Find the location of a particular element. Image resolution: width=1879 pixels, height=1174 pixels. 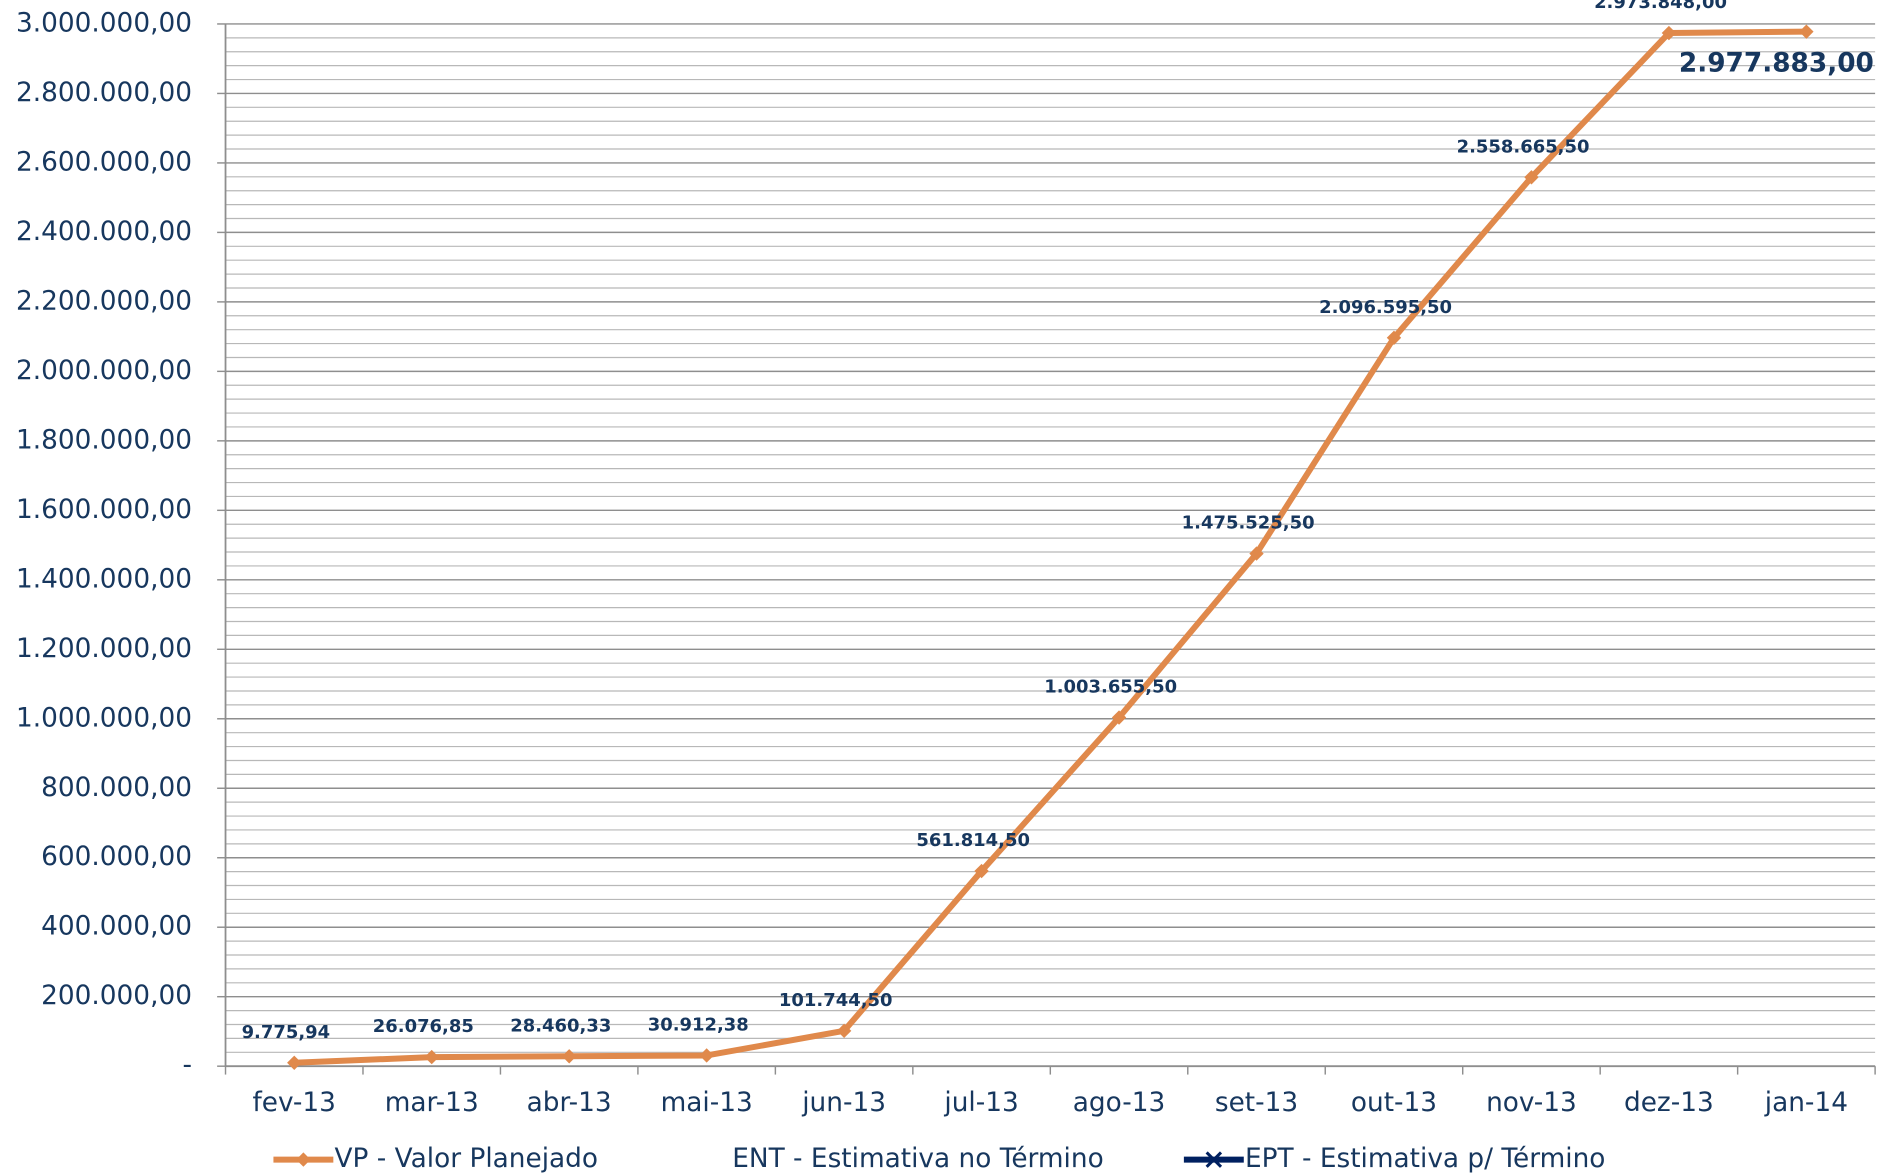

data-label: 2.558.665,50 is located at coordinates (1523, 146).